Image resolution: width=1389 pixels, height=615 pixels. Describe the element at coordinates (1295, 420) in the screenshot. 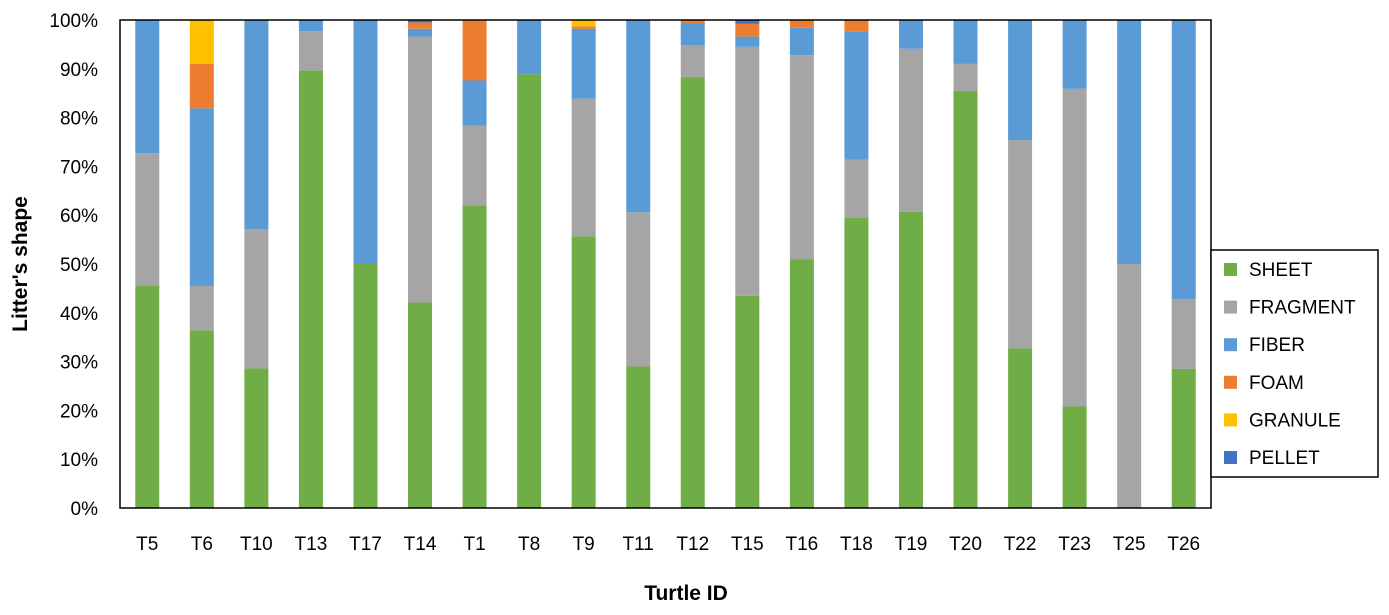

I see `legend-label-granule: GRANULE` at that location.